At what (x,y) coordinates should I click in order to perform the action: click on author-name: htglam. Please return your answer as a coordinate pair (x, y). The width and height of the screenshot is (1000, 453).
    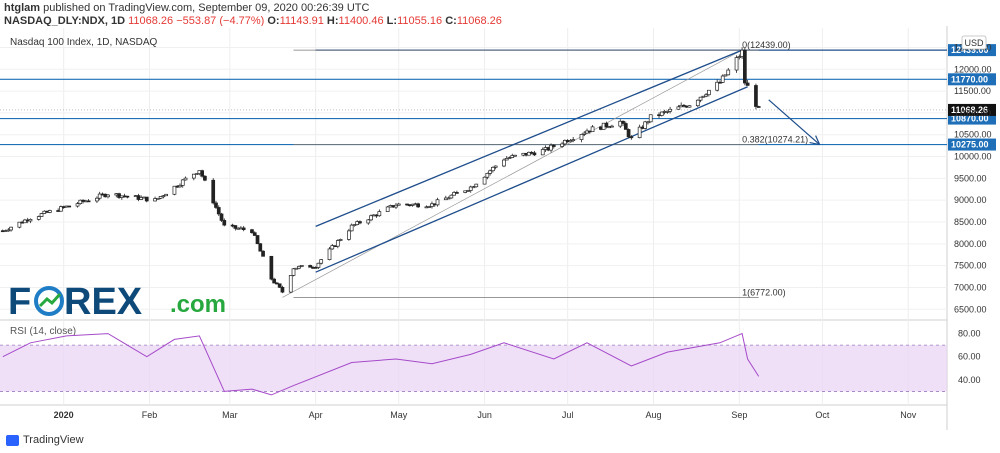
    Looking at the image, I should click on (22, 8).